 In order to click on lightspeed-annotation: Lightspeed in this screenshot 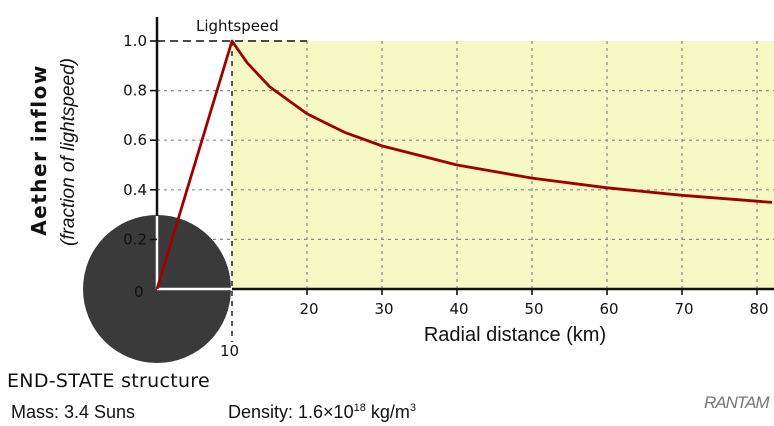, I will do `click(237, 26)`.